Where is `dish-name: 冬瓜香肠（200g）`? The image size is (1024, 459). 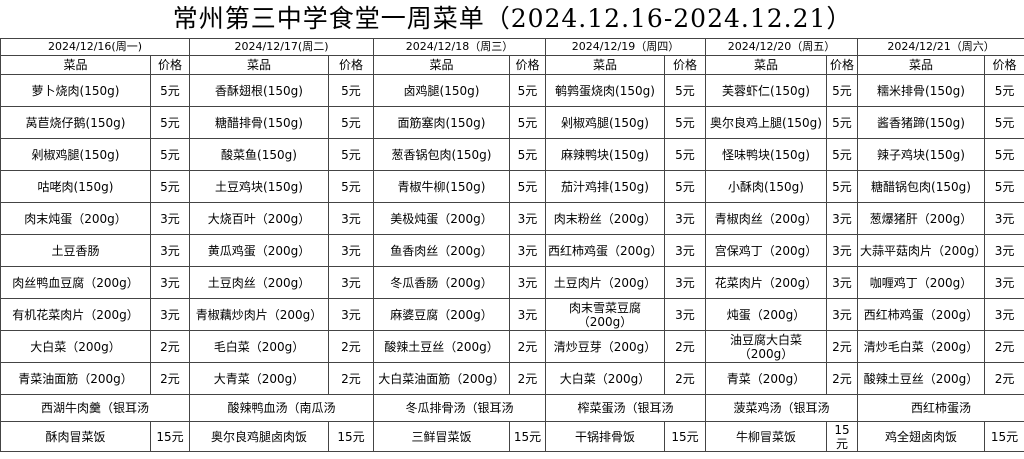 dish-name: 冬瓜香肠（200g） is located at coordinates (441, 282).